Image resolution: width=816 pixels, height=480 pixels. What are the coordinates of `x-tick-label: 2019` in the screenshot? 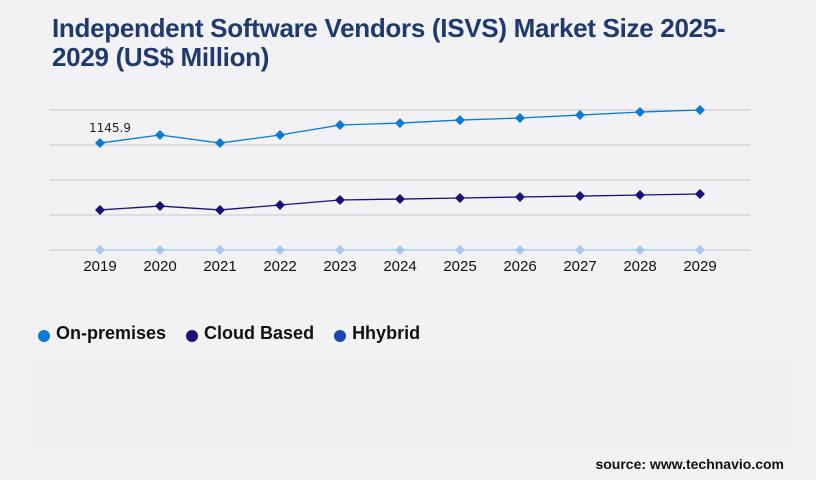 It's located at (99, 266).